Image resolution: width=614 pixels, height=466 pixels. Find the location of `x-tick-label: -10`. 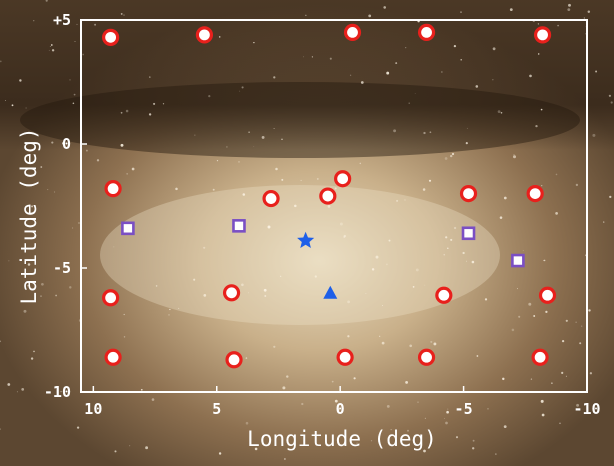

x-tick-label: -10 is located at coordinates (586, 409).